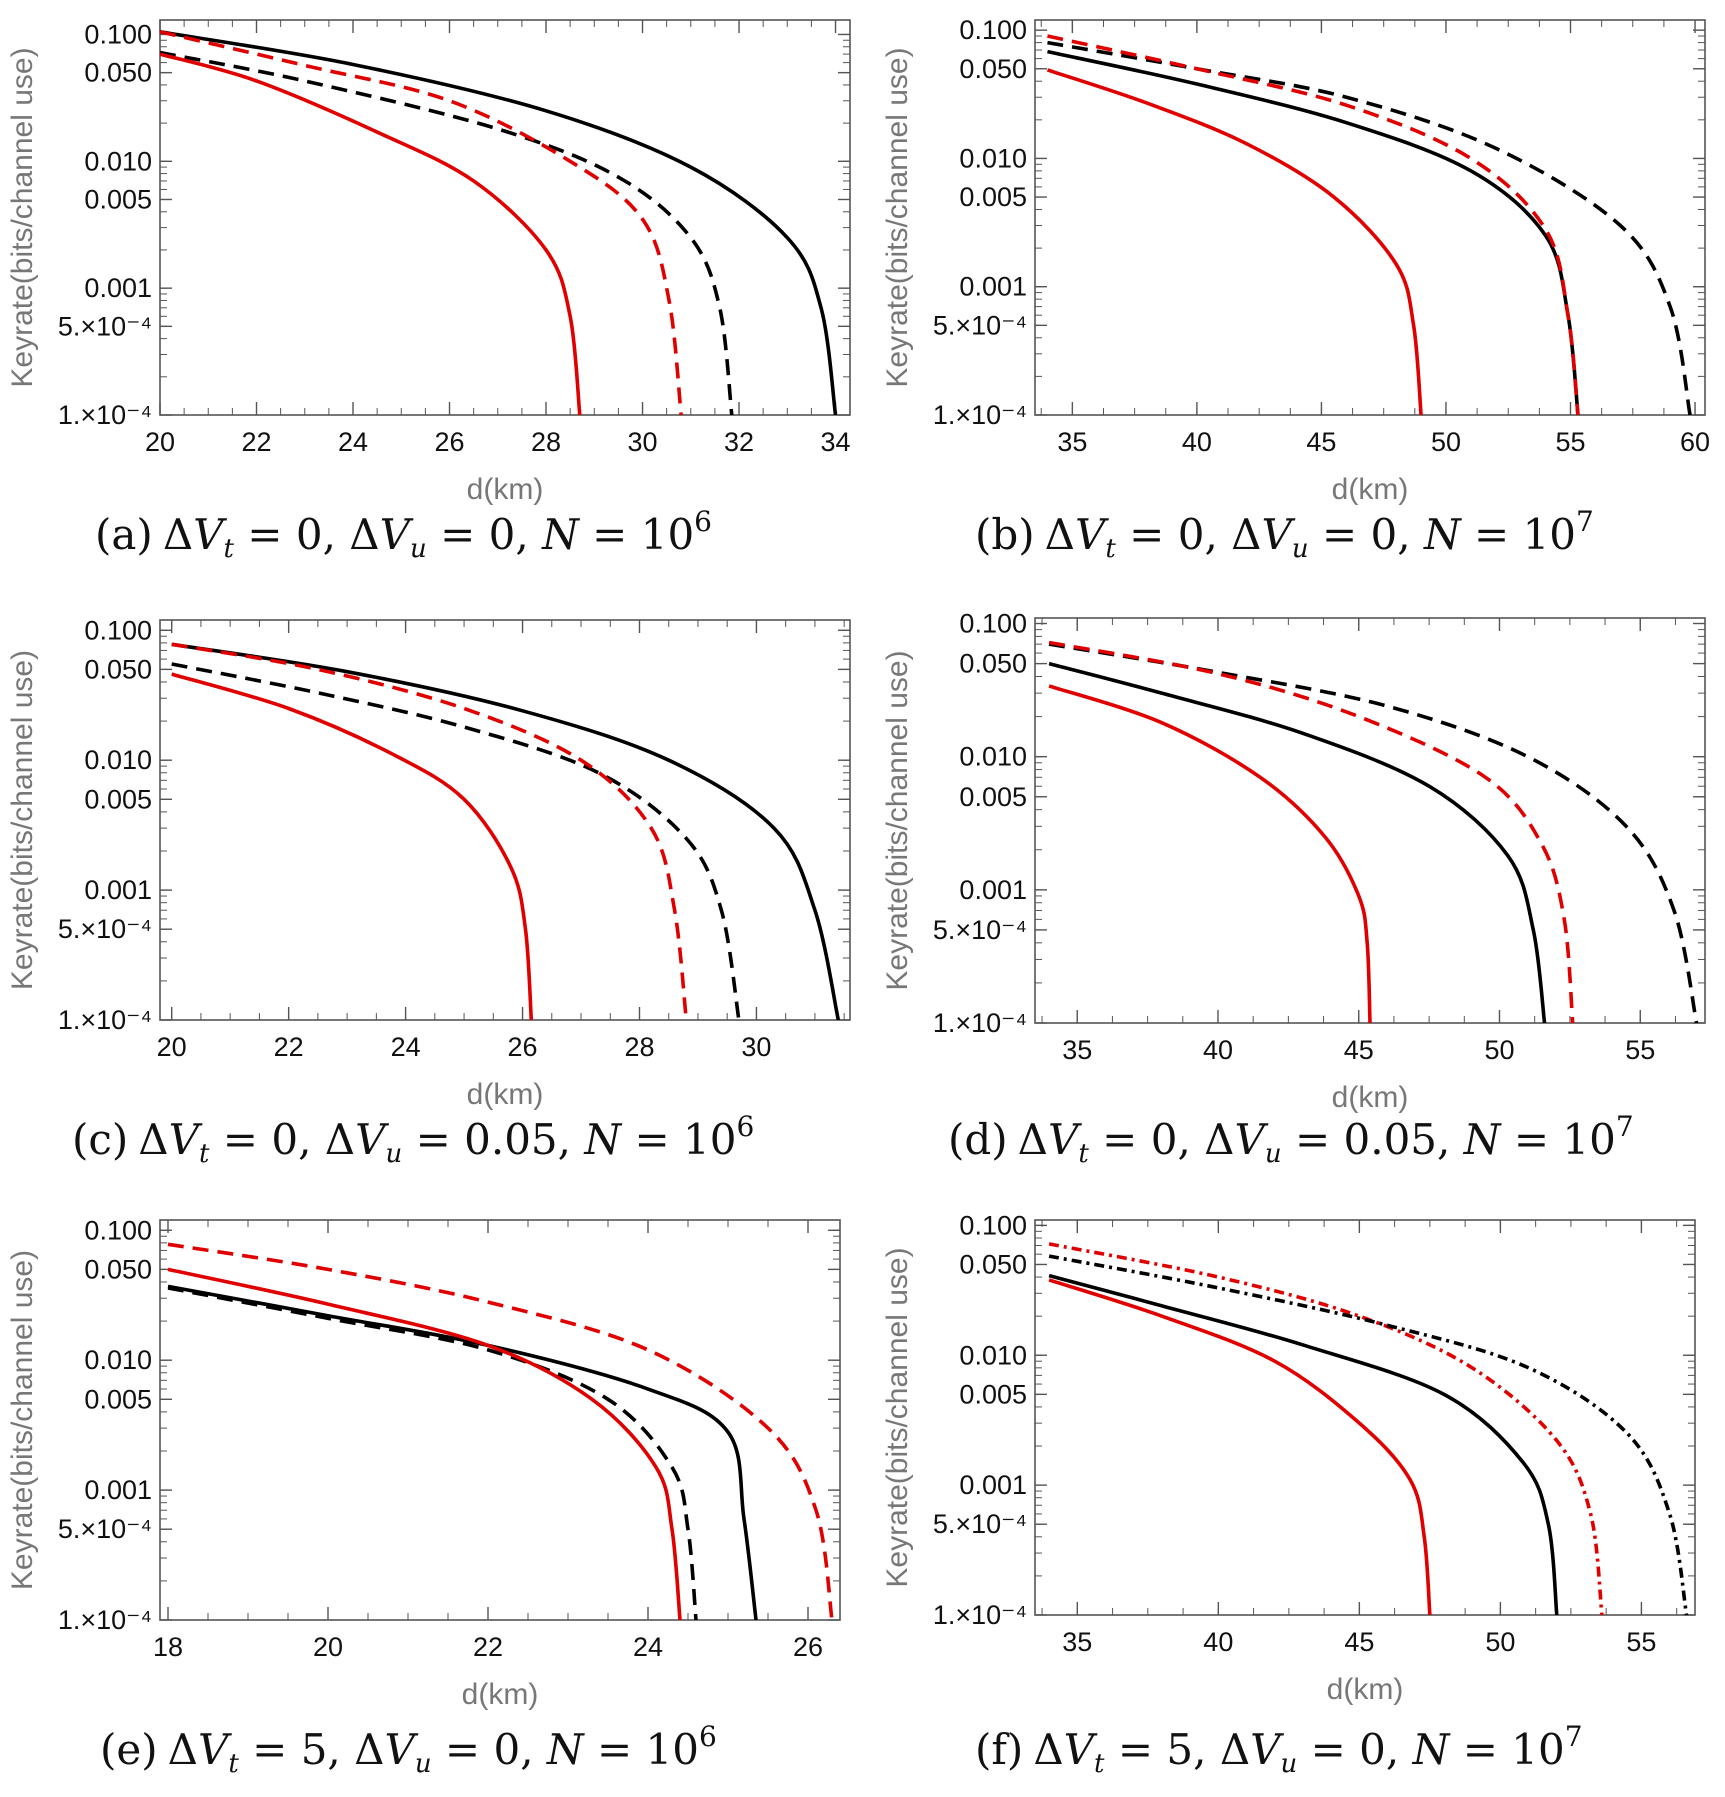  Describe the element at coordinates (1279, 1749) in the screenshot. I see `caption-f: (f) ΔVt = 5, ΔVu = 0, N = 107` at that location.